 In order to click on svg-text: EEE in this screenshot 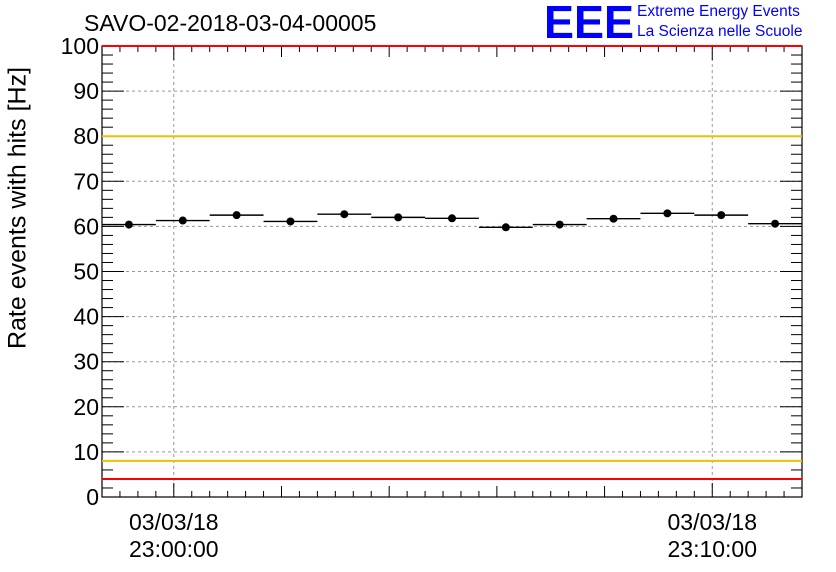, I will do `click(589, 21)`.